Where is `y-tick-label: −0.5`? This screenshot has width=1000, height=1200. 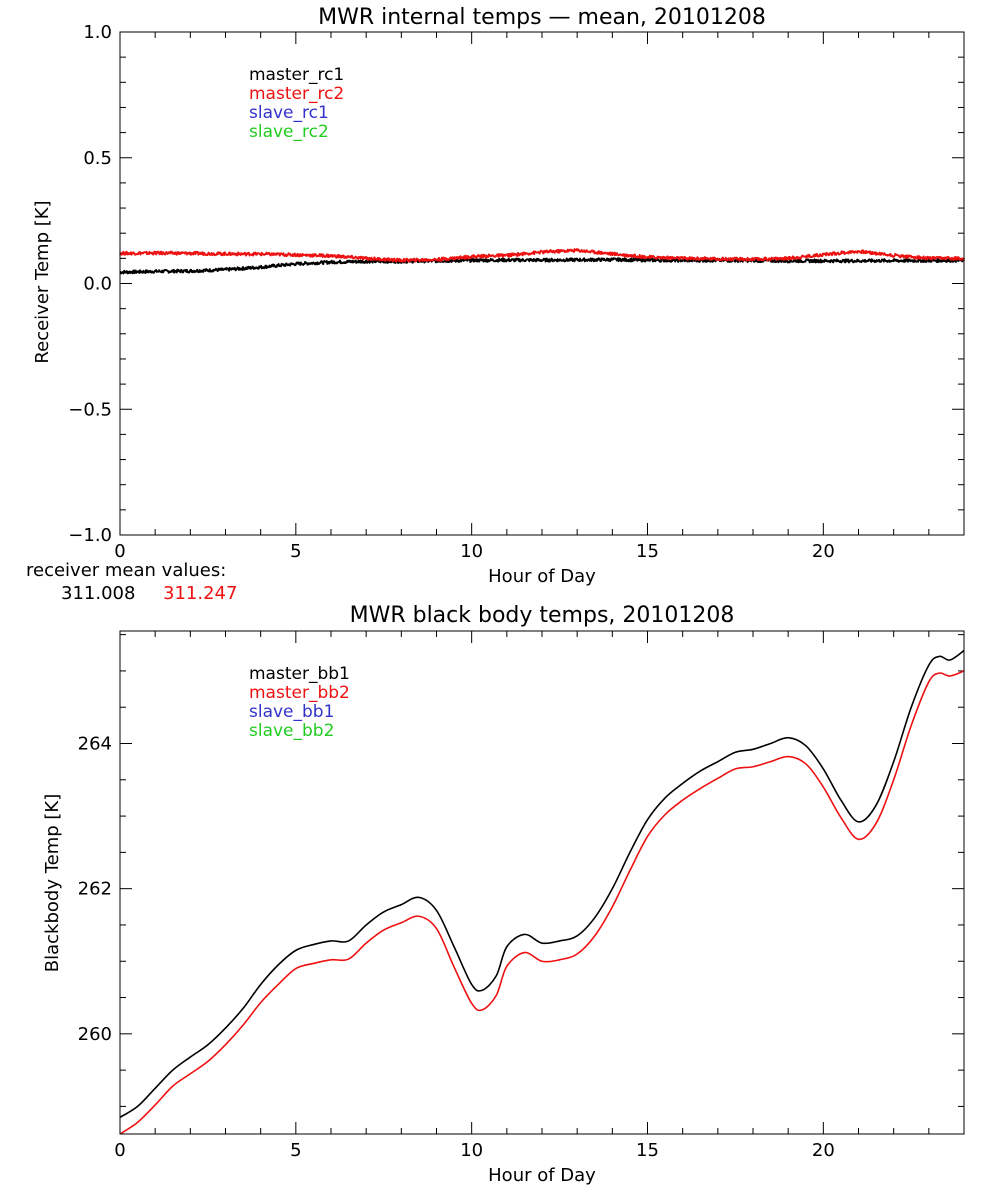 y-tick-label: −0.5 is located at coordinates (90, 409).